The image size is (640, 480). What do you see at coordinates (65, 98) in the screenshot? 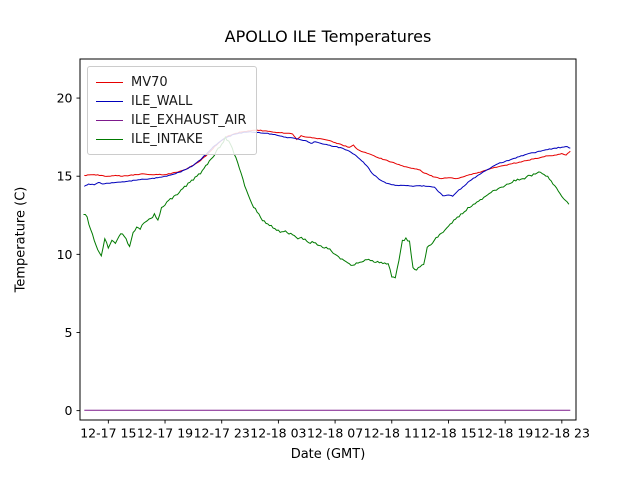
I see `y-tick-label: 20` at bounding box center [65, 98].